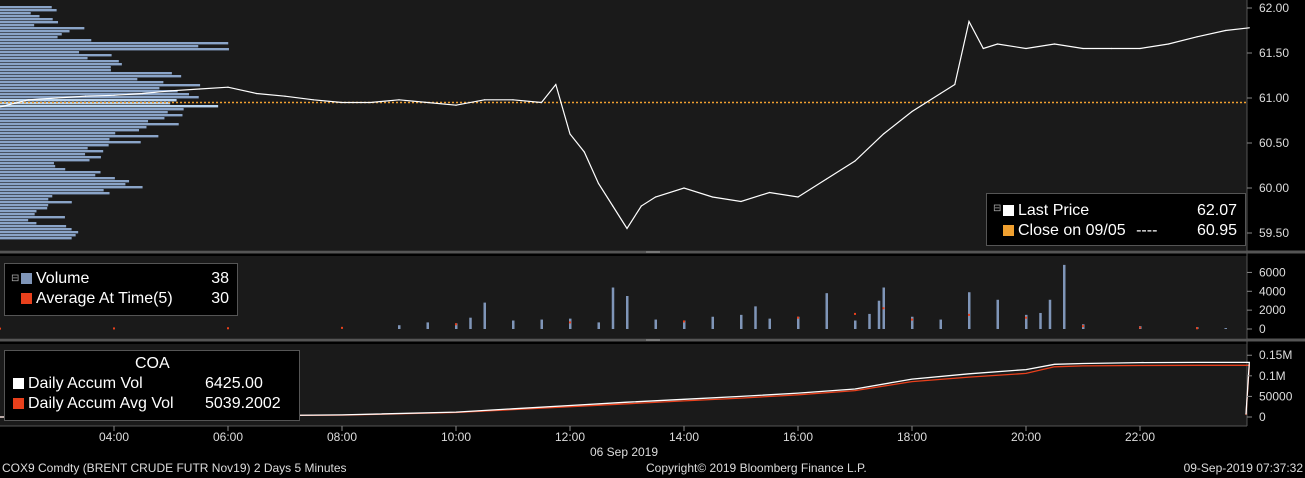  What do you see at coordinates (756, 468) in the screenshot?
I see `footer-copyright: Copyright© 2019 Bloomberg Finance L.P.` at bounding box center [756, 468].